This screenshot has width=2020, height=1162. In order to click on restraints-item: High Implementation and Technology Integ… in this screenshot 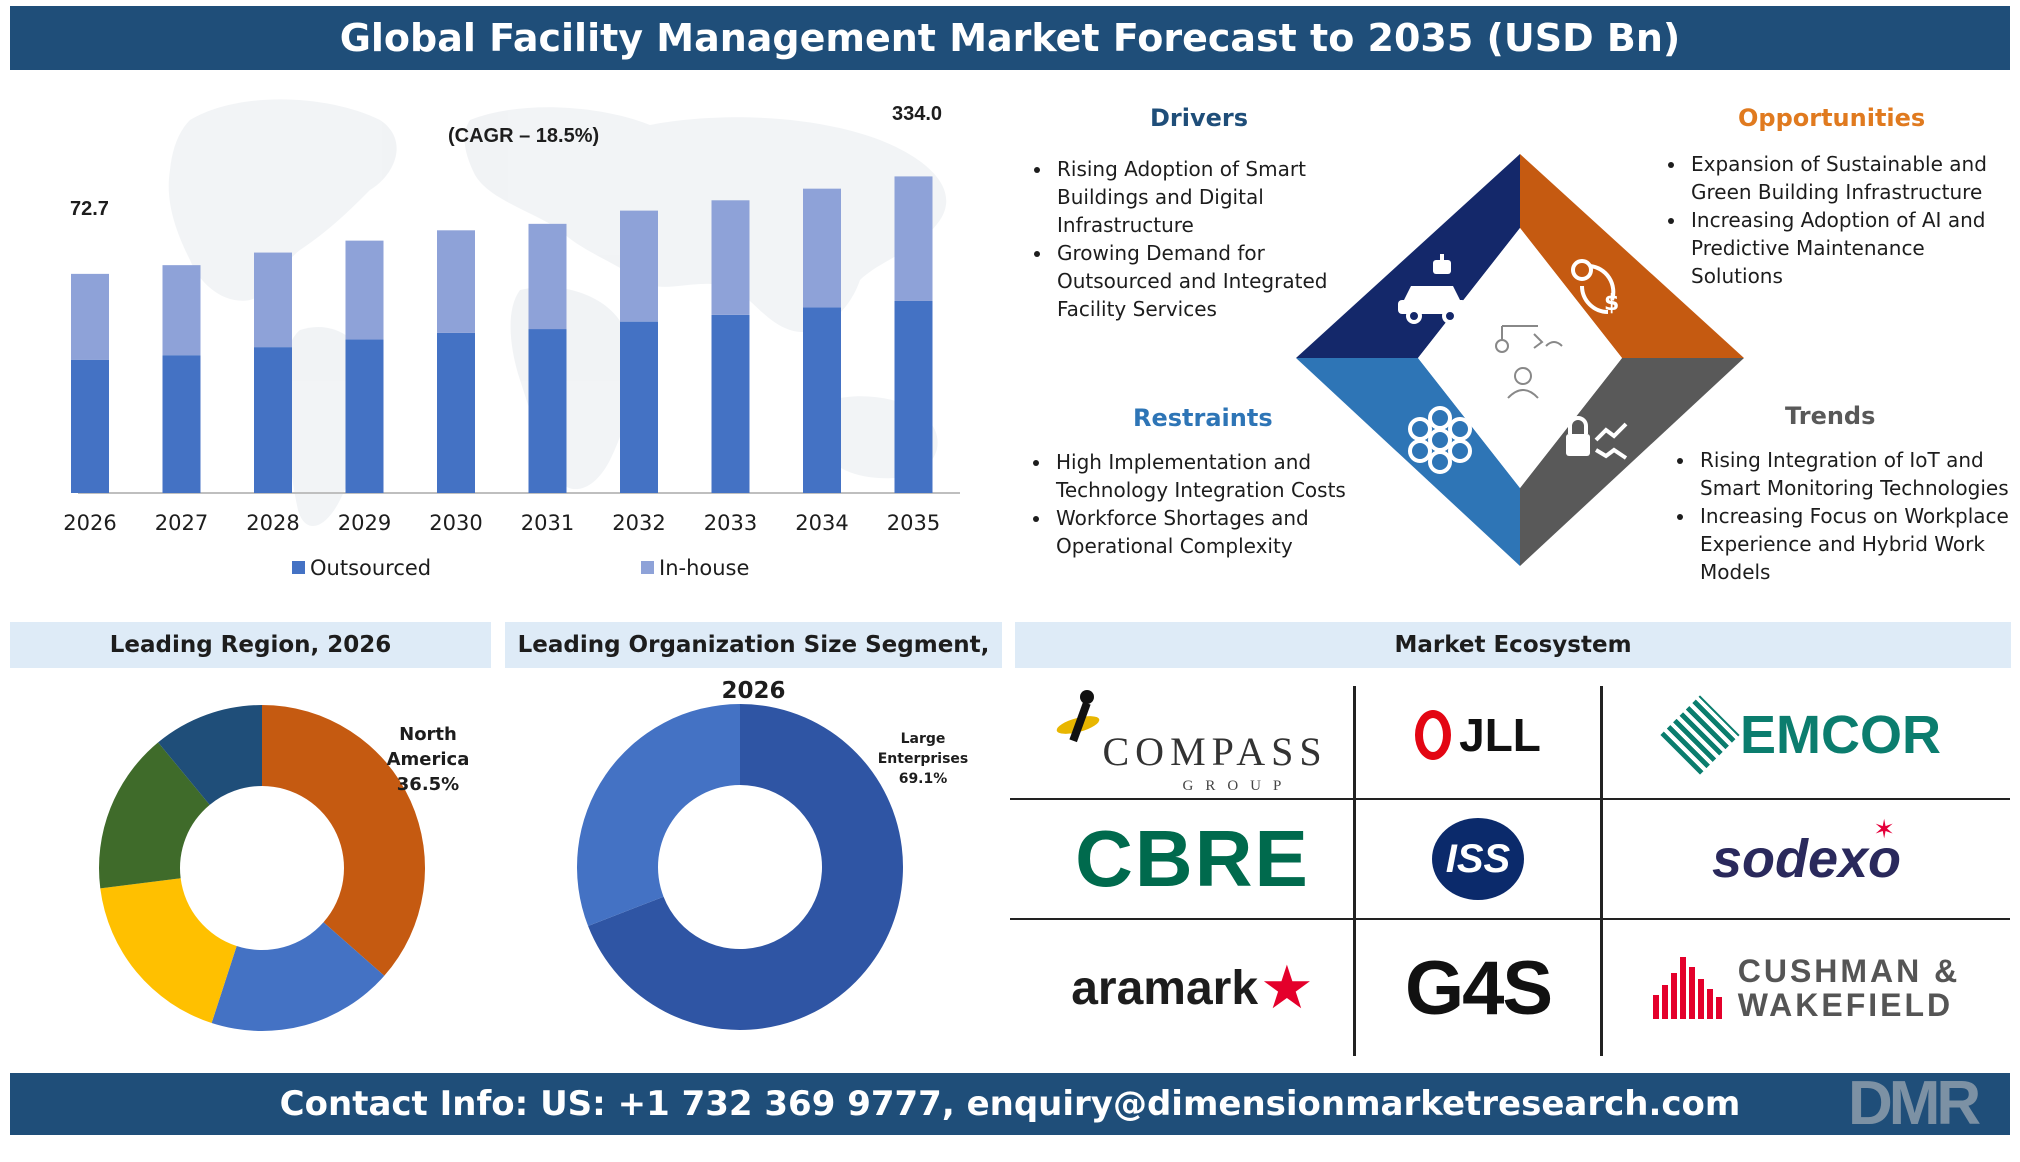, I will do `click(1212, 476)`.